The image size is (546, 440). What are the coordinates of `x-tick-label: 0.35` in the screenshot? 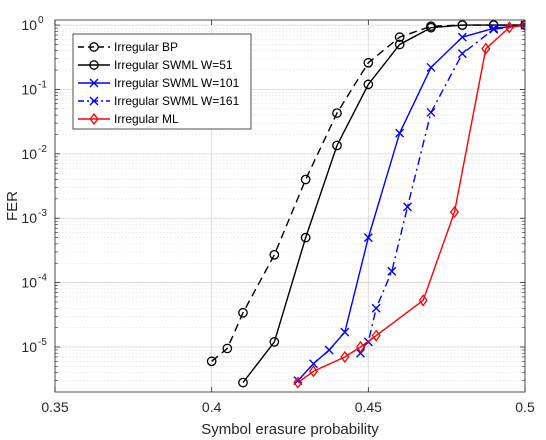 It's located at (54, 407).